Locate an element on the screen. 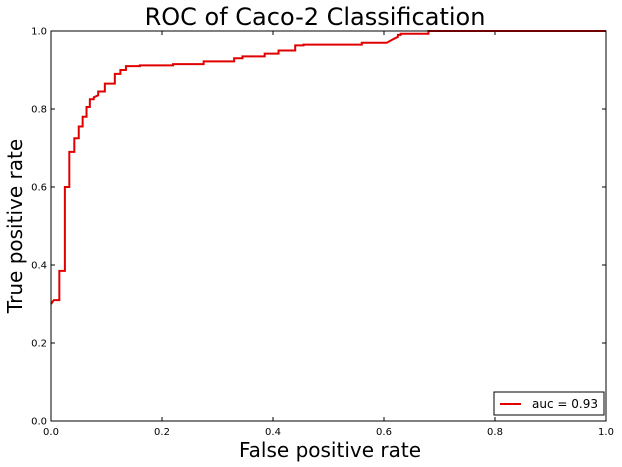  x-tick-label: 0.6 is located at coordinates (384, 432).